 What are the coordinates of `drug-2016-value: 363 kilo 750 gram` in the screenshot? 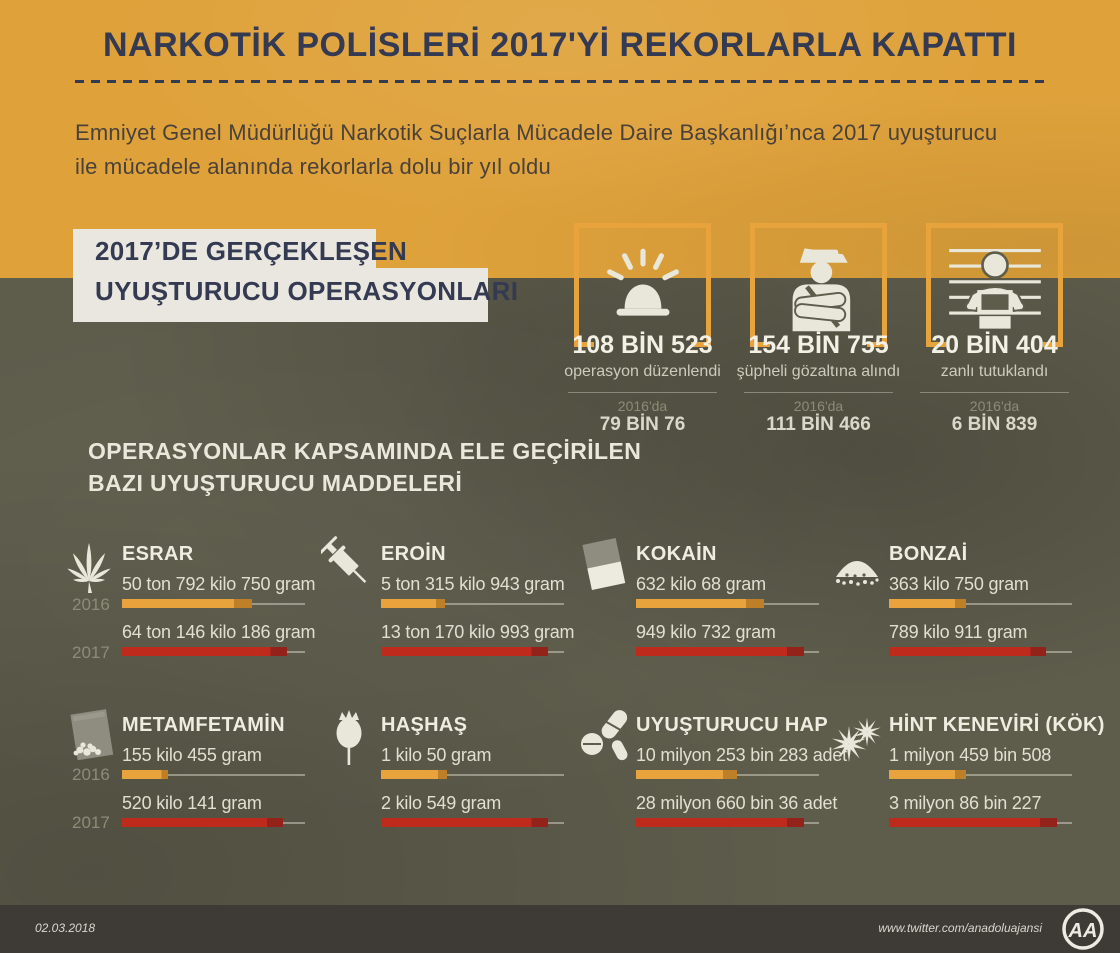 It's located at (959, 584).